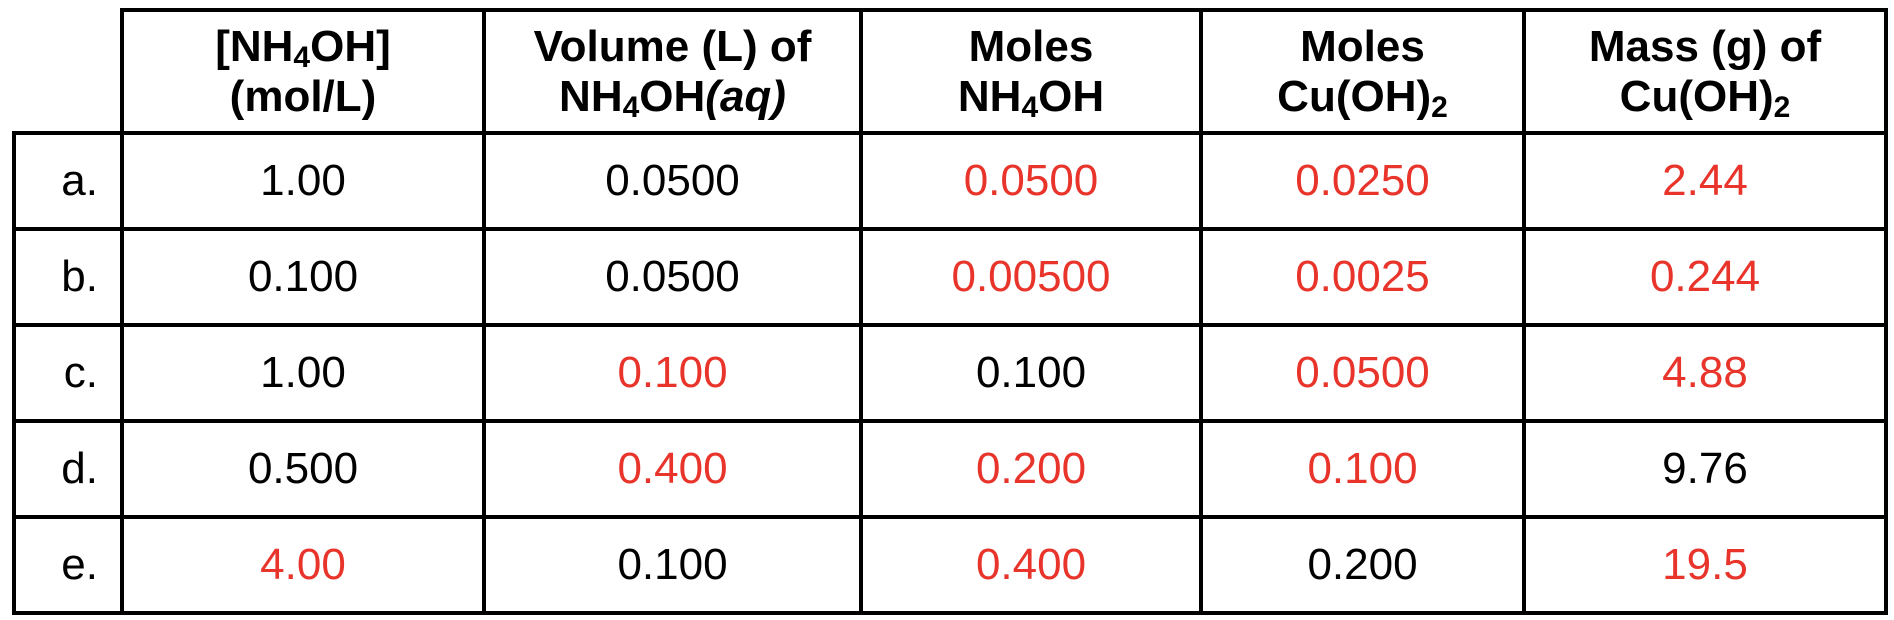 Image resolution: width=1894 pixels, height=620 pixels. What do you see at coordinates (303, 565) in the screenshot?
I see `answer-cell: 4.00` at bounding box center [303, 565].